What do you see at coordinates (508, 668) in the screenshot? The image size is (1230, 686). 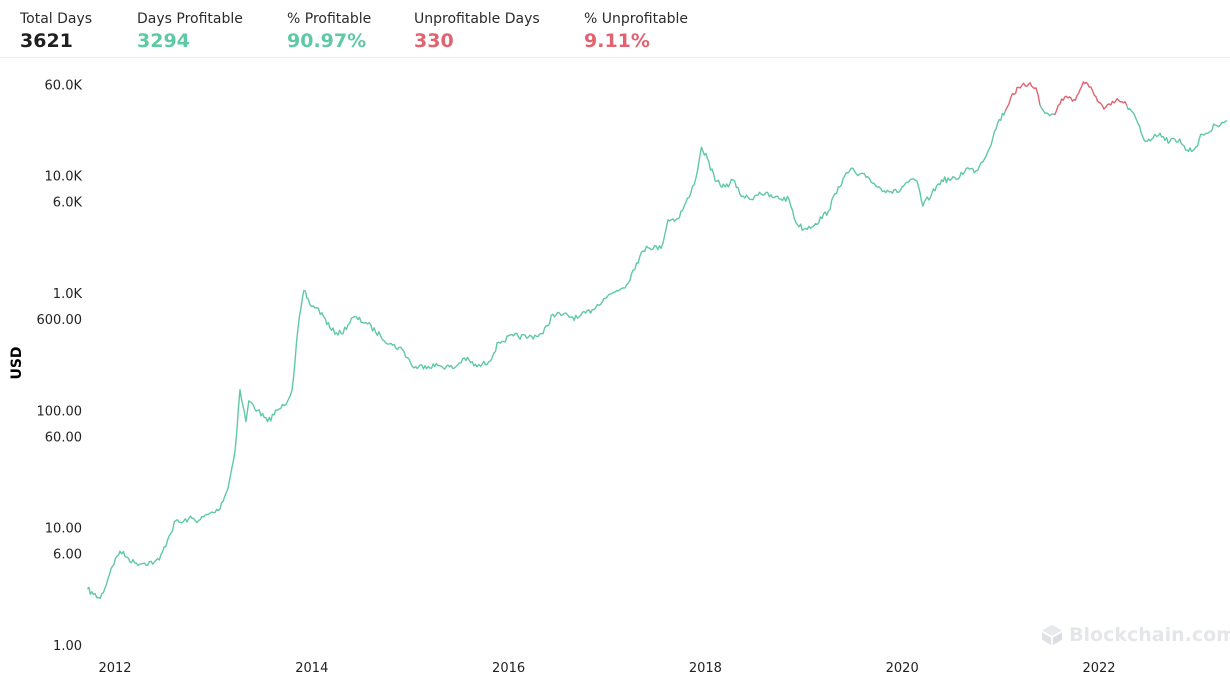 I see `x-tick-label: 2016` at bounding box center [508, 668].